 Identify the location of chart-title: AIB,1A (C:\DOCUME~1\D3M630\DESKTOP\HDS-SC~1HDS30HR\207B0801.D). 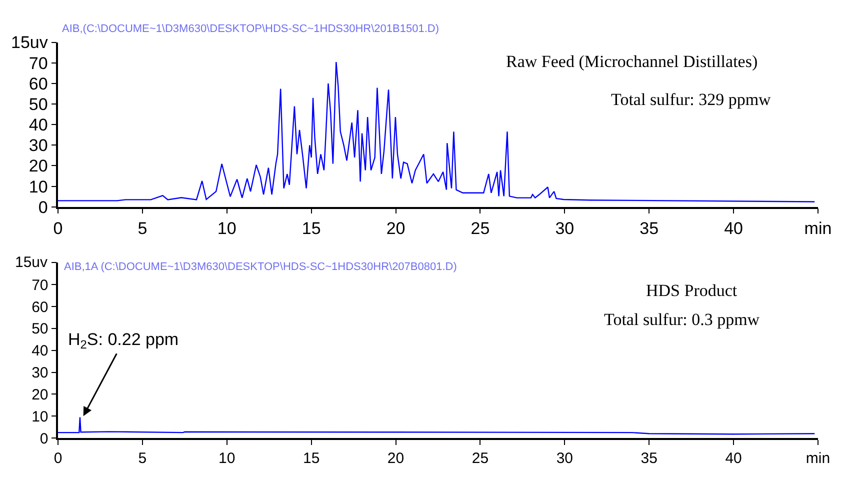
(260, 267).